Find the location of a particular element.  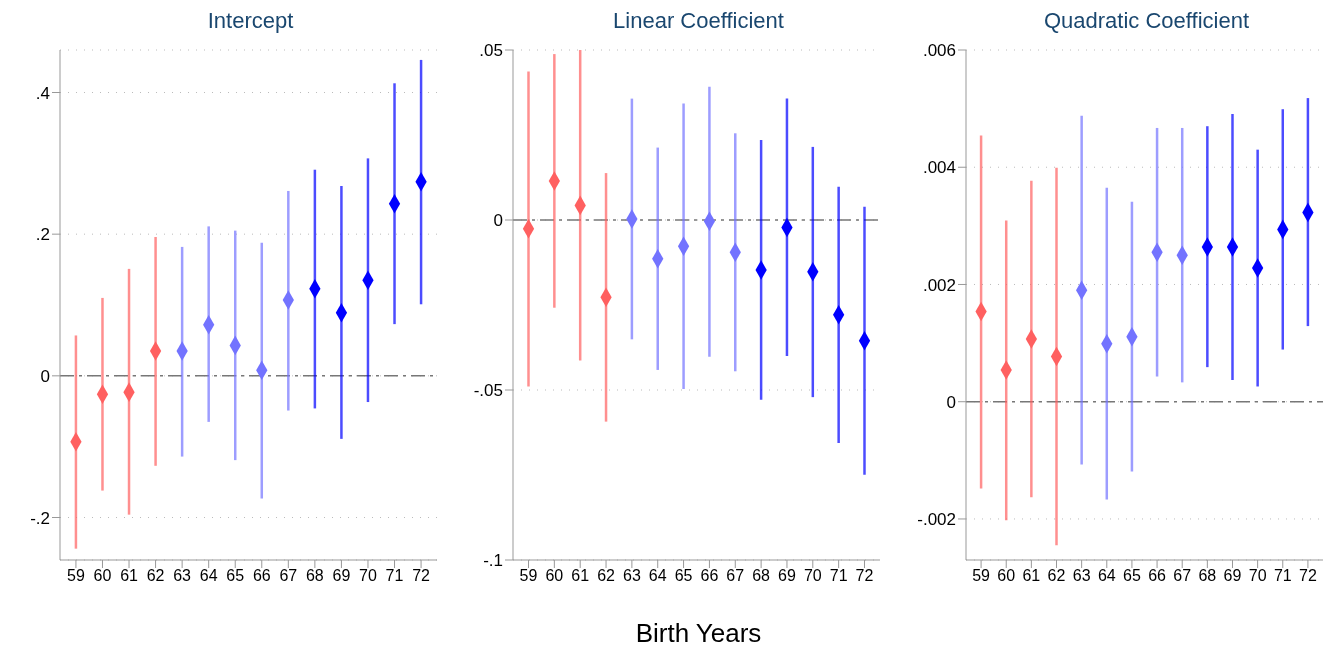

y-tick-label: -.2 is located at coordinates (40, 518).